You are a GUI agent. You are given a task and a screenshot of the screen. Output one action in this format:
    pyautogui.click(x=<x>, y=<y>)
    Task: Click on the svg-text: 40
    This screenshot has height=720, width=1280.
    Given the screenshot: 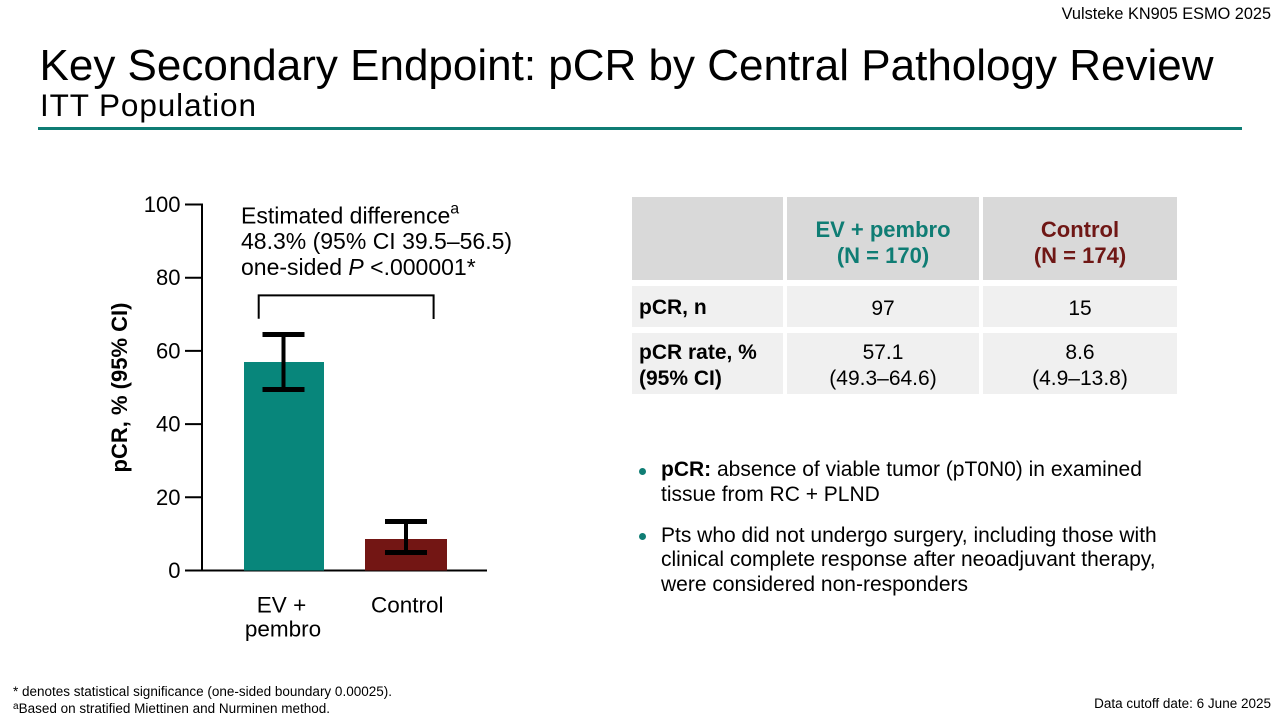 What is the action you would take?
    pyautogui.click(x=168, y=424)
    